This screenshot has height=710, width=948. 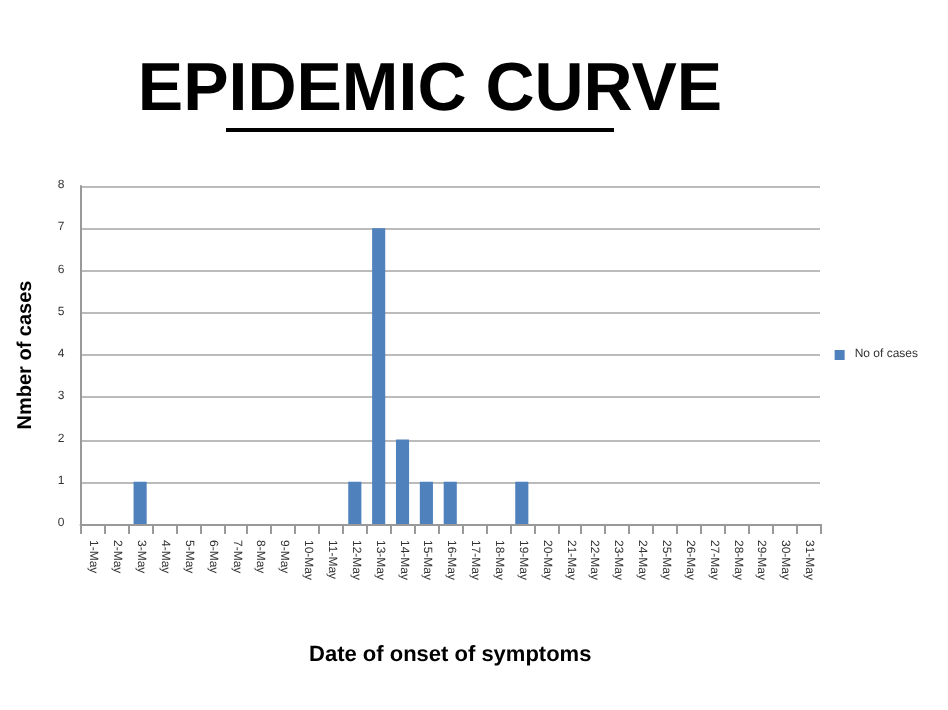 What do you see at coordinates (26, 354) in the screenshot?
I see `y-axis-title: Nmber of cases` at bounding box center [26, 354].